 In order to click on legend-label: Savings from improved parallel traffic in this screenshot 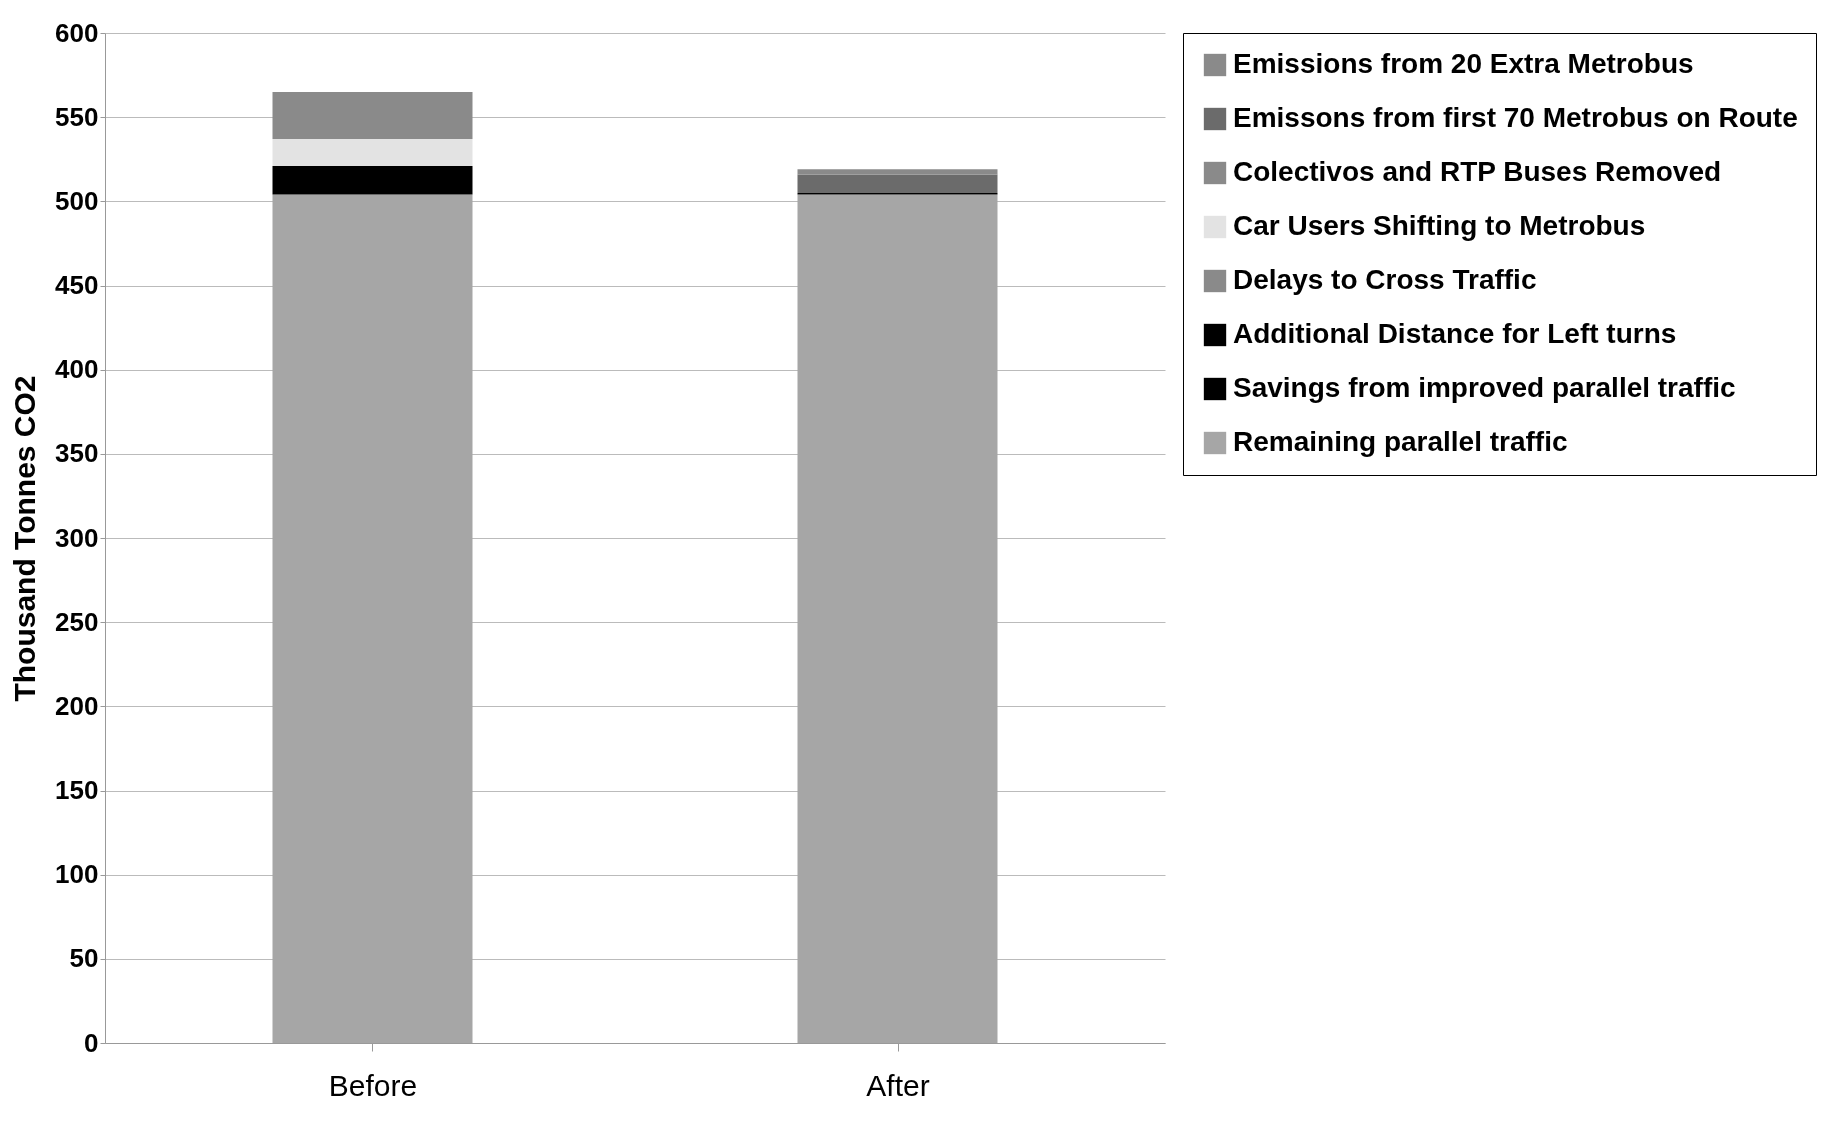, I will do `click(1484, 387)`.